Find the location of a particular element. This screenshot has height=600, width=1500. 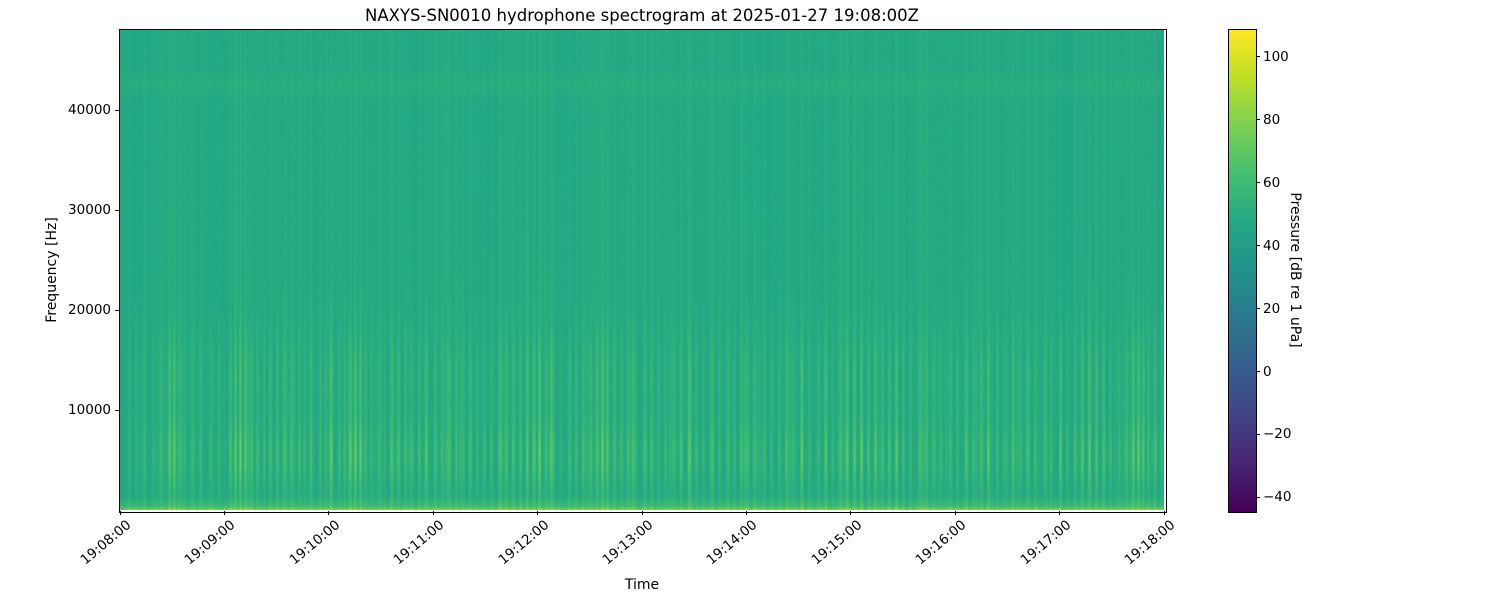

colorbar-tick-label: 0 is located at coordinates (1267, 371).